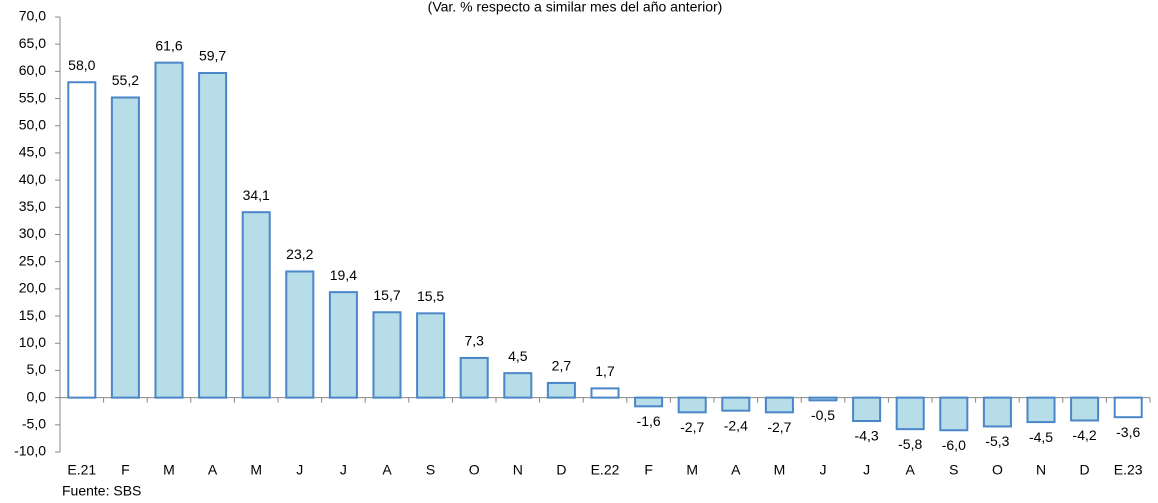 The image size is (1158, 503). What do you see at coordinates (605, 371) in the screenshot?
I see `value-label: 1,7` at bounding box center [605, 371].